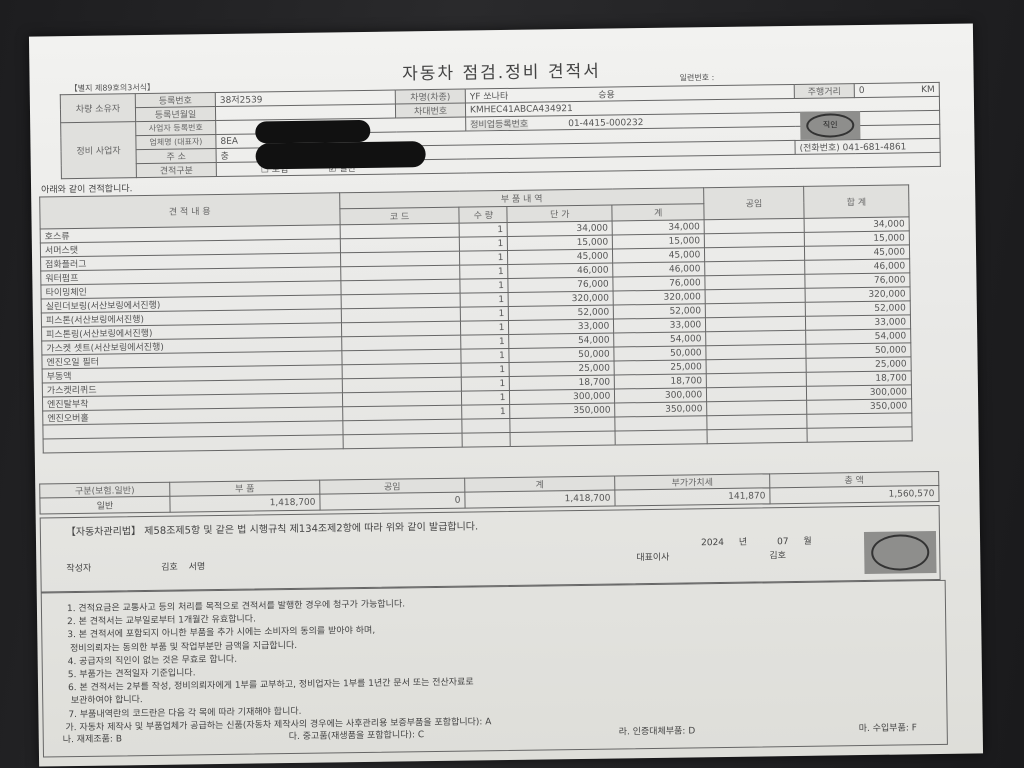  What do you see at coordinates (540, 499) in the screenshot?
I see `sum-sum: 1,418,700` at bounding box center [540, 499].